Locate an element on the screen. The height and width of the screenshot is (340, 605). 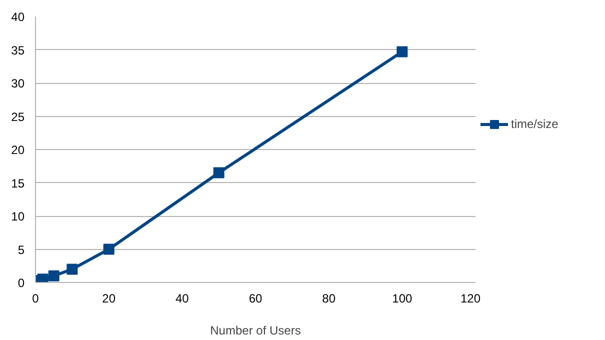
y-tick-label: 40 is located at coordinates (18, 17).